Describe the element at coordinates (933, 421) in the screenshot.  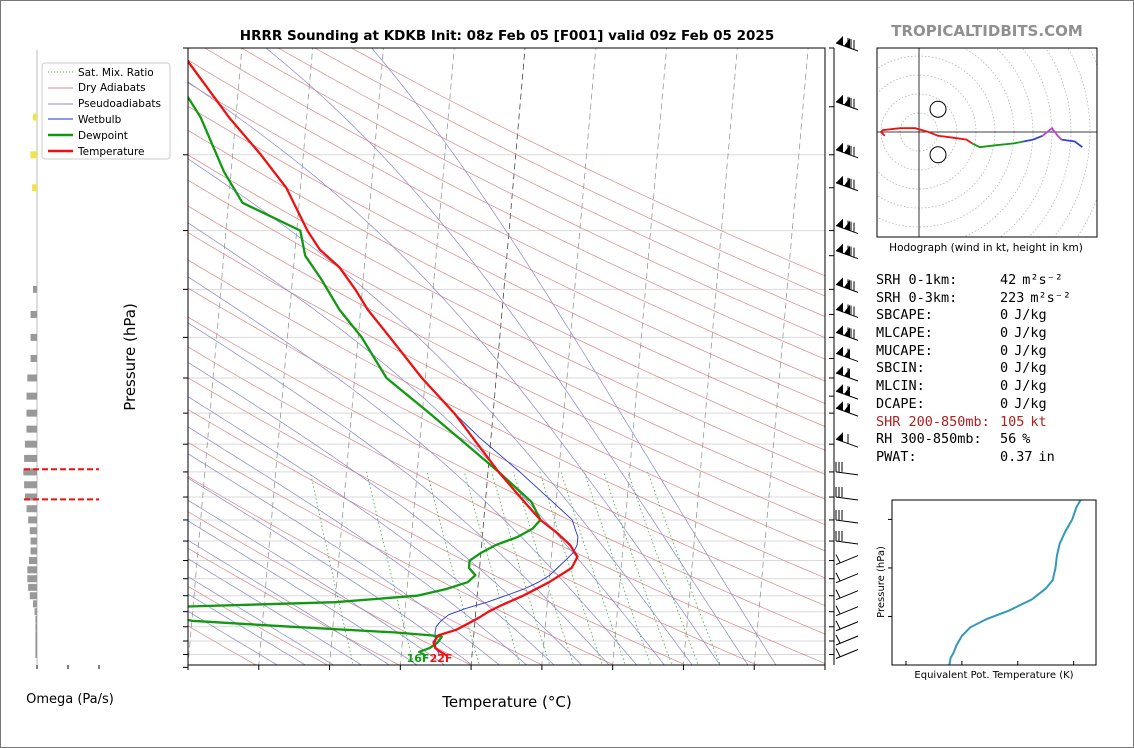
I see `stat-label: SHR 200-850mb:` at that location.